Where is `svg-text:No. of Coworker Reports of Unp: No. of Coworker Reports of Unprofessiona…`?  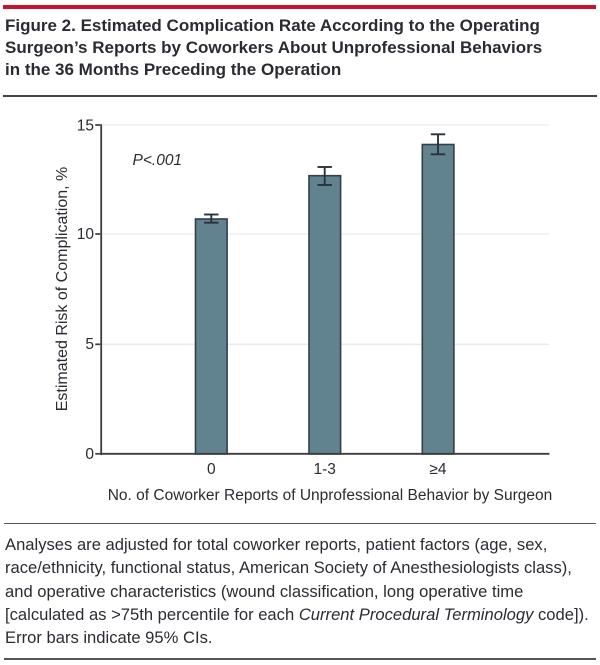
svg-text:No. of Coworker Reports of Unp: No. of Coworker Reports of Unprofessiona… is located at coordinates (330, 495).